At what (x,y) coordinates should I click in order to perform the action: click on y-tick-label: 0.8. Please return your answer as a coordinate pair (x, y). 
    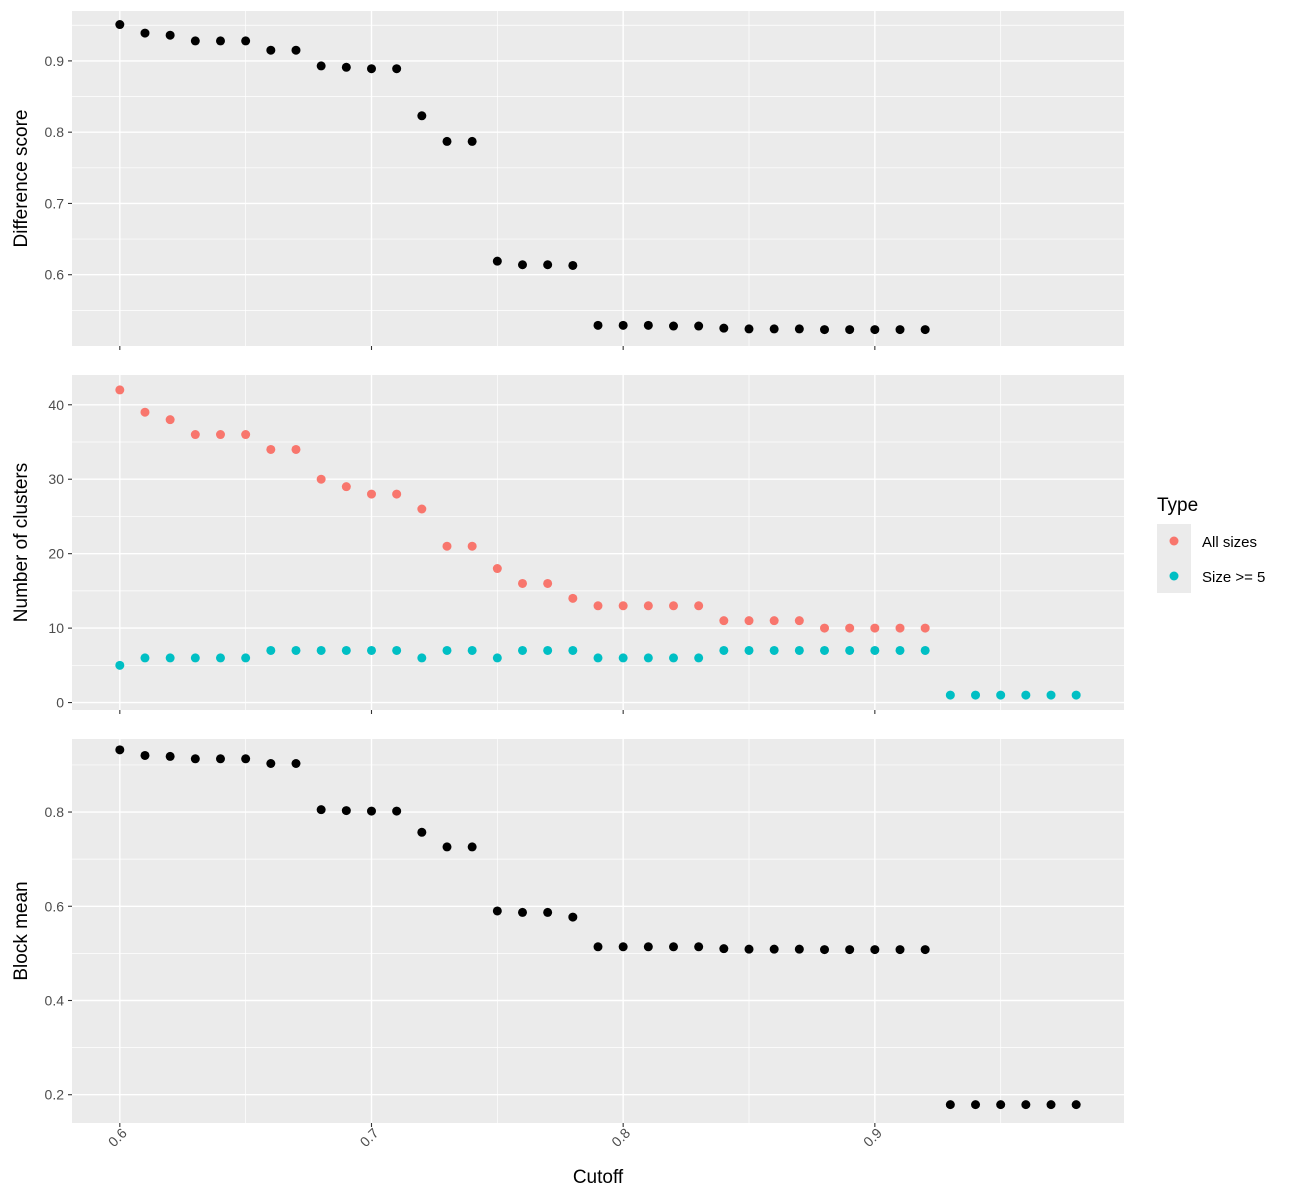
    Looking at the image, I should click on (55, 812).